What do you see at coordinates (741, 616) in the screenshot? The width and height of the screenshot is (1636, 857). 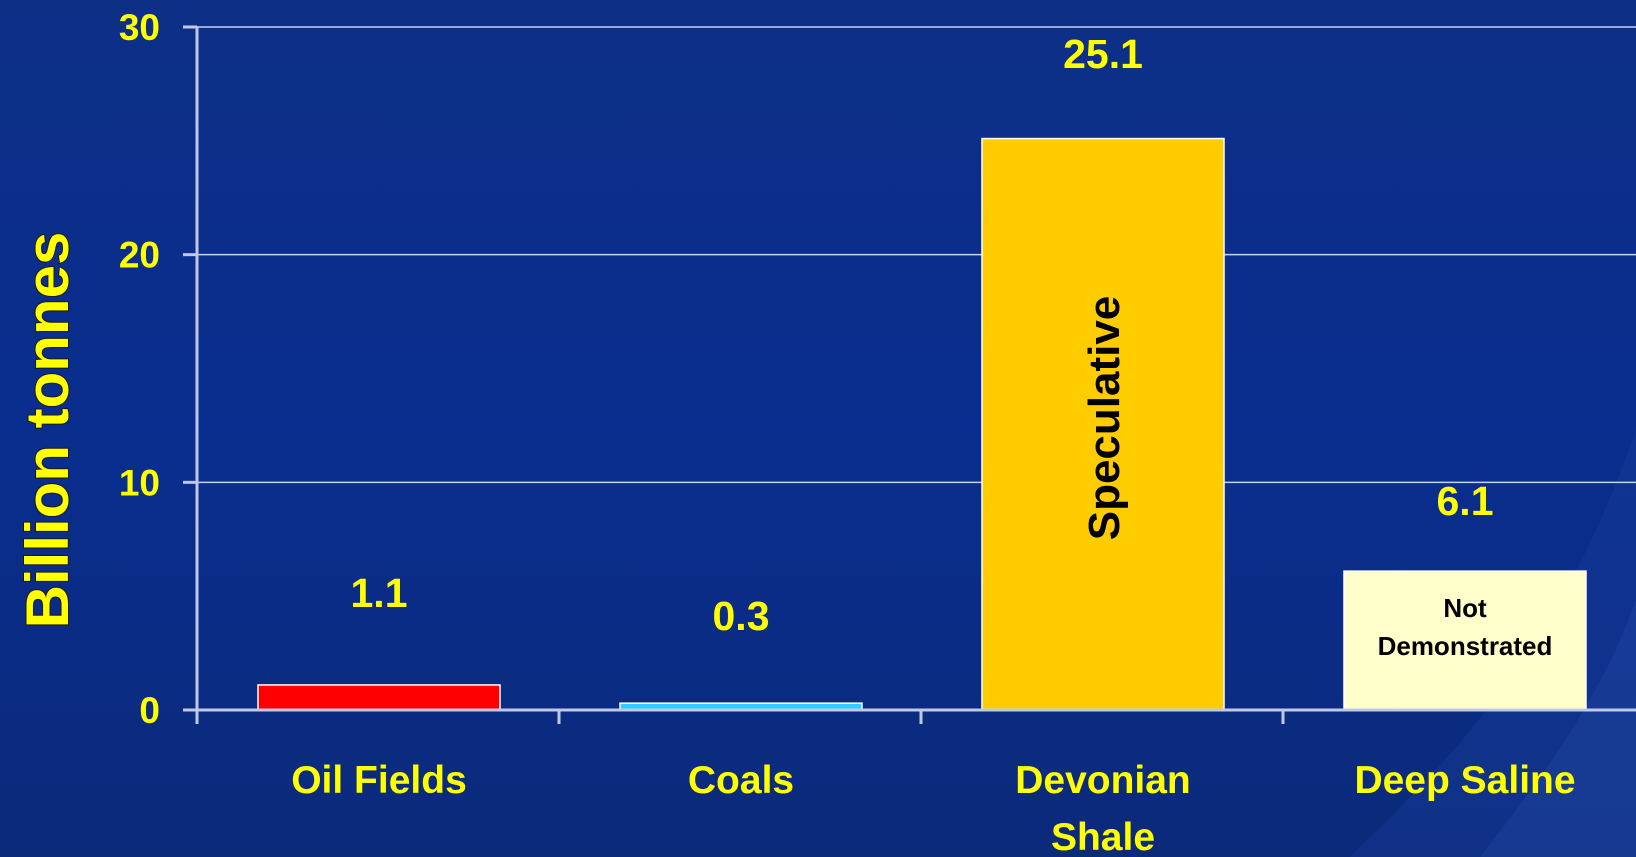 I see `value-label: 0.3` at bounding box center [741, 616].